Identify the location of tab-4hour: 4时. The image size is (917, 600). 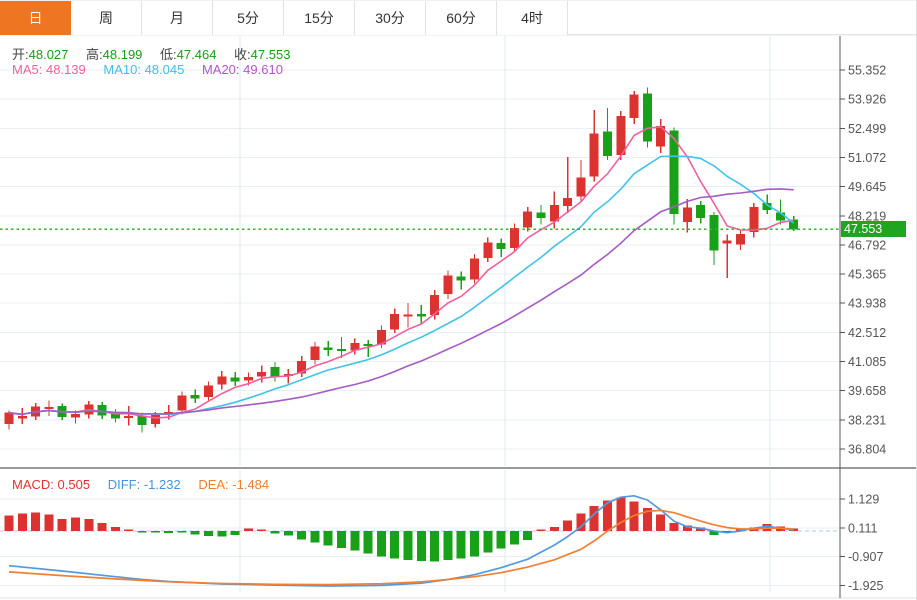
(532, 18).